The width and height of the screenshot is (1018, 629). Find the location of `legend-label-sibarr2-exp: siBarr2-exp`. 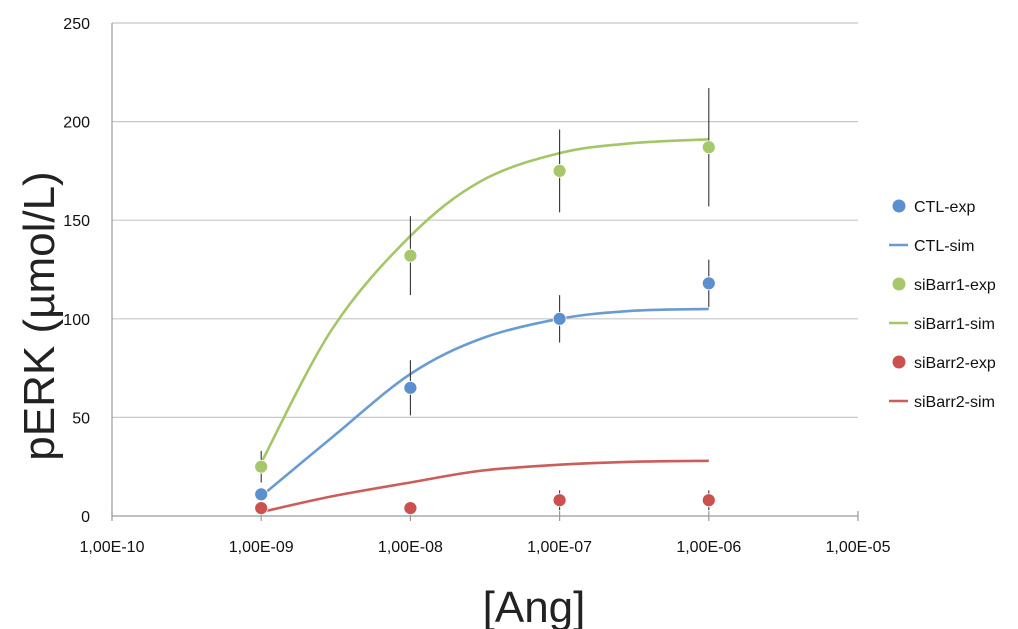

legend-label-sibarr2-exp: siBarr2-exp is located at coordinates (955, 363).